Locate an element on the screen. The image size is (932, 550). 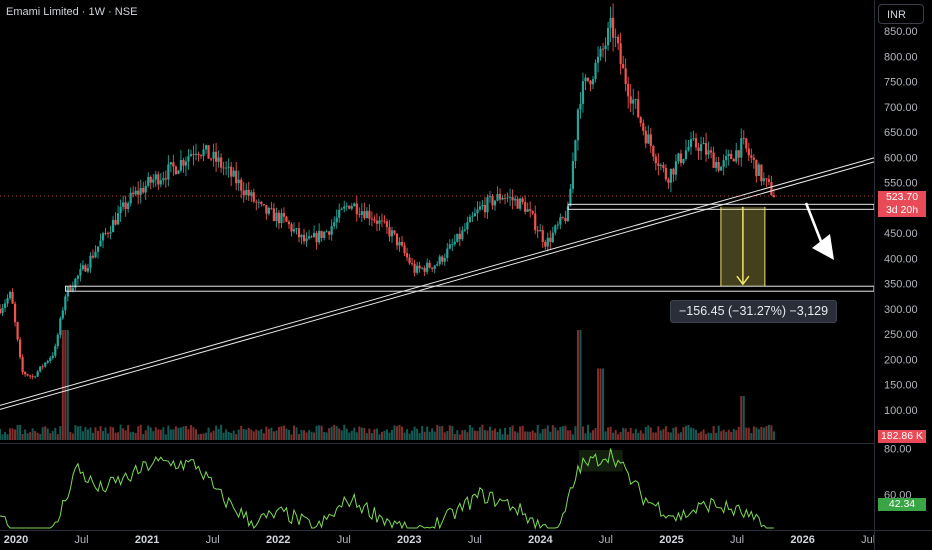
measure-label: −156.45 (−31.27%) −3,129 is located at coordinates (754, 311).